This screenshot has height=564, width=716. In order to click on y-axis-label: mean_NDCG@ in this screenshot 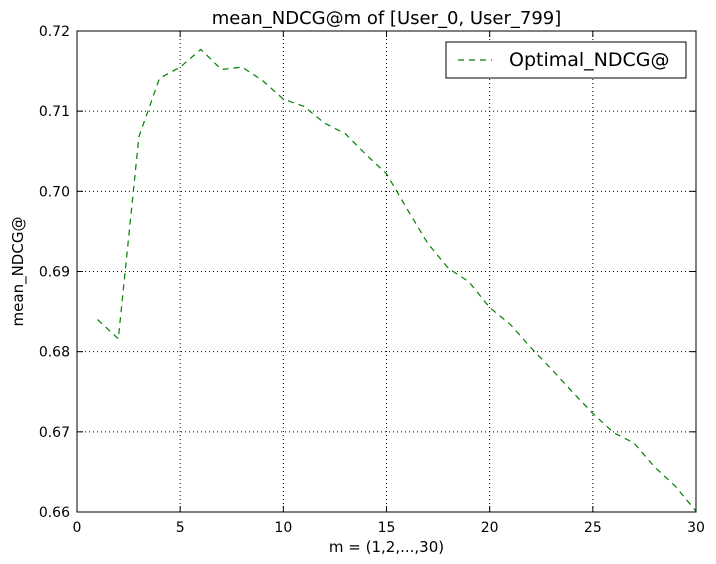, I will do `click(18, 272)`.